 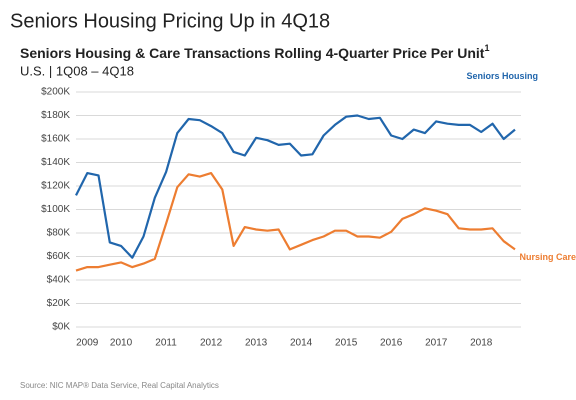 What do you see at coordinates (55, 115) in the screenshot?
I see `y-tick-label: $180K` at bounding box center [55, 115].